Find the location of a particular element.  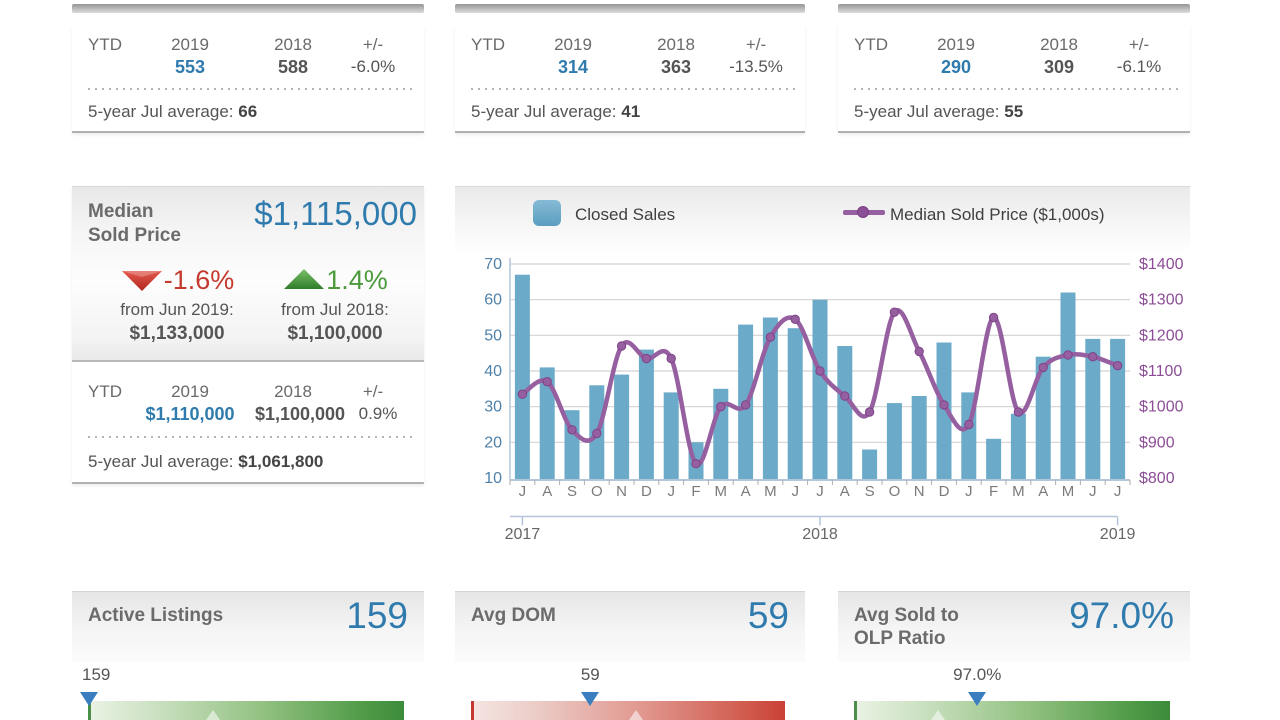

svg-text: N is located at coordinates (621, 491).